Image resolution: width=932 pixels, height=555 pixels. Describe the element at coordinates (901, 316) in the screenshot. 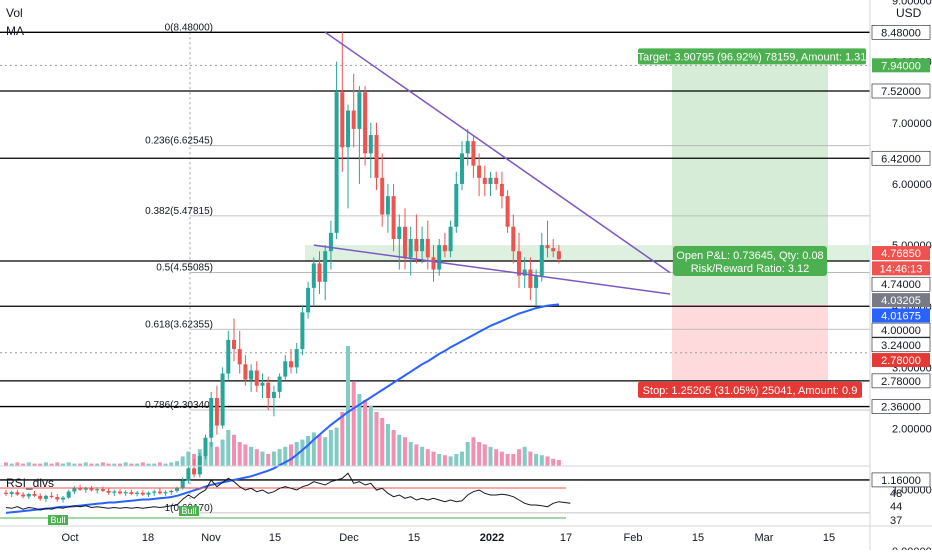

I see `price-tag: 4.01675` at that location.